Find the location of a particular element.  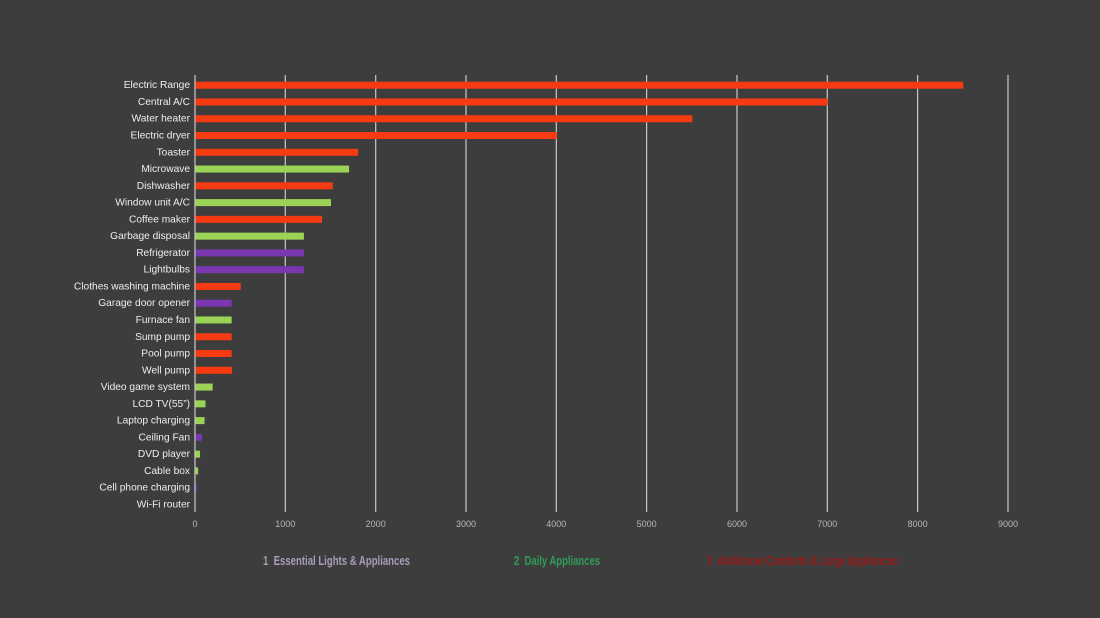

svg-text: Electric Range is located at coordinates (157, 85).